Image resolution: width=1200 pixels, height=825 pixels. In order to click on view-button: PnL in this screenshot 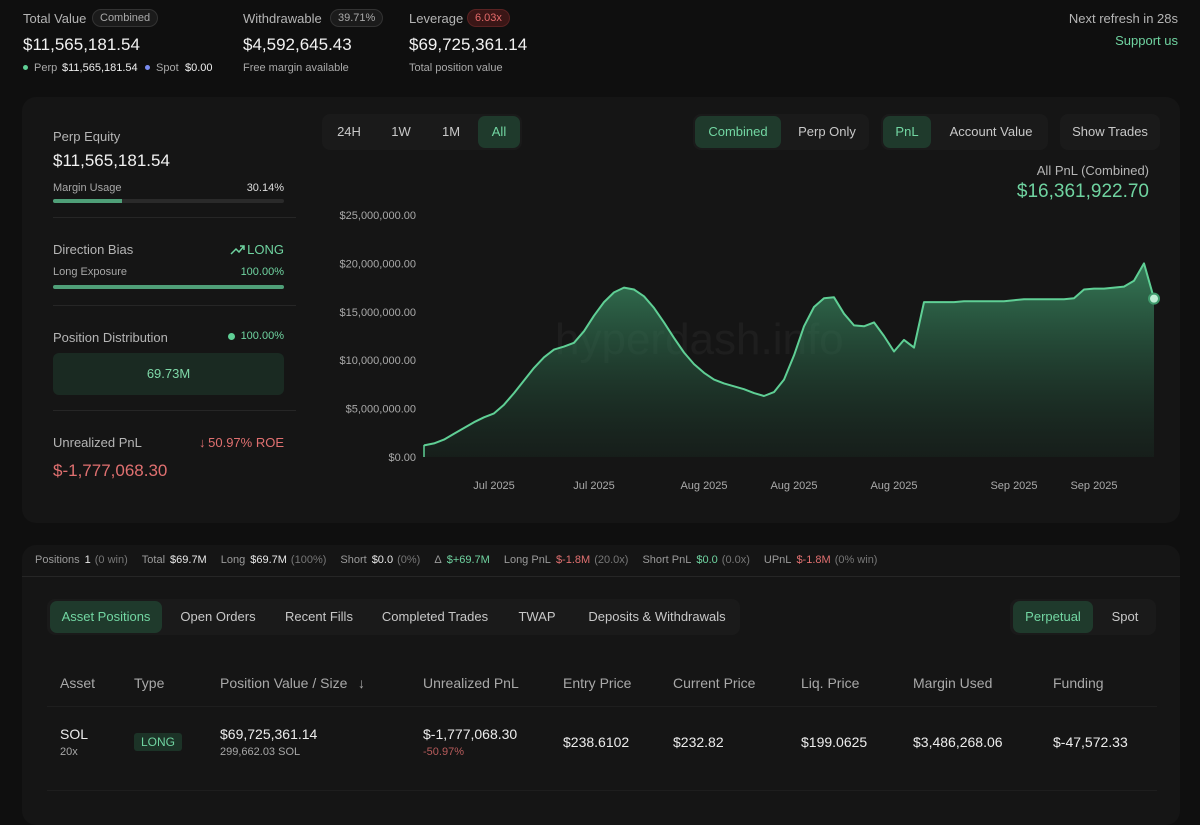, I will do `click(907, 132)`.